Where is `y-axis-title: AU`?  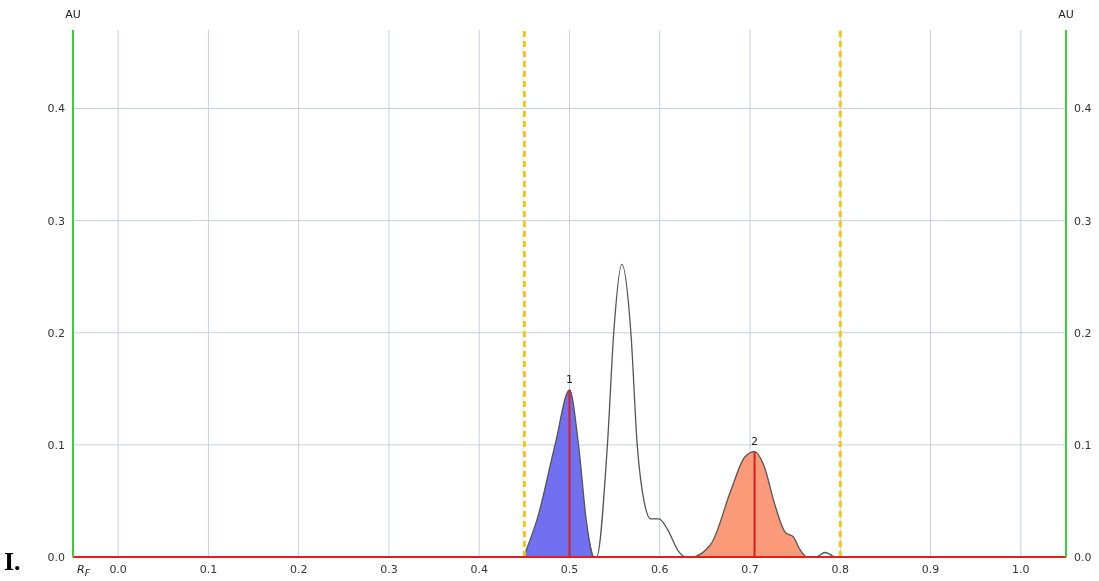
y-axis-title: AU is located at coordinates (73, 14).